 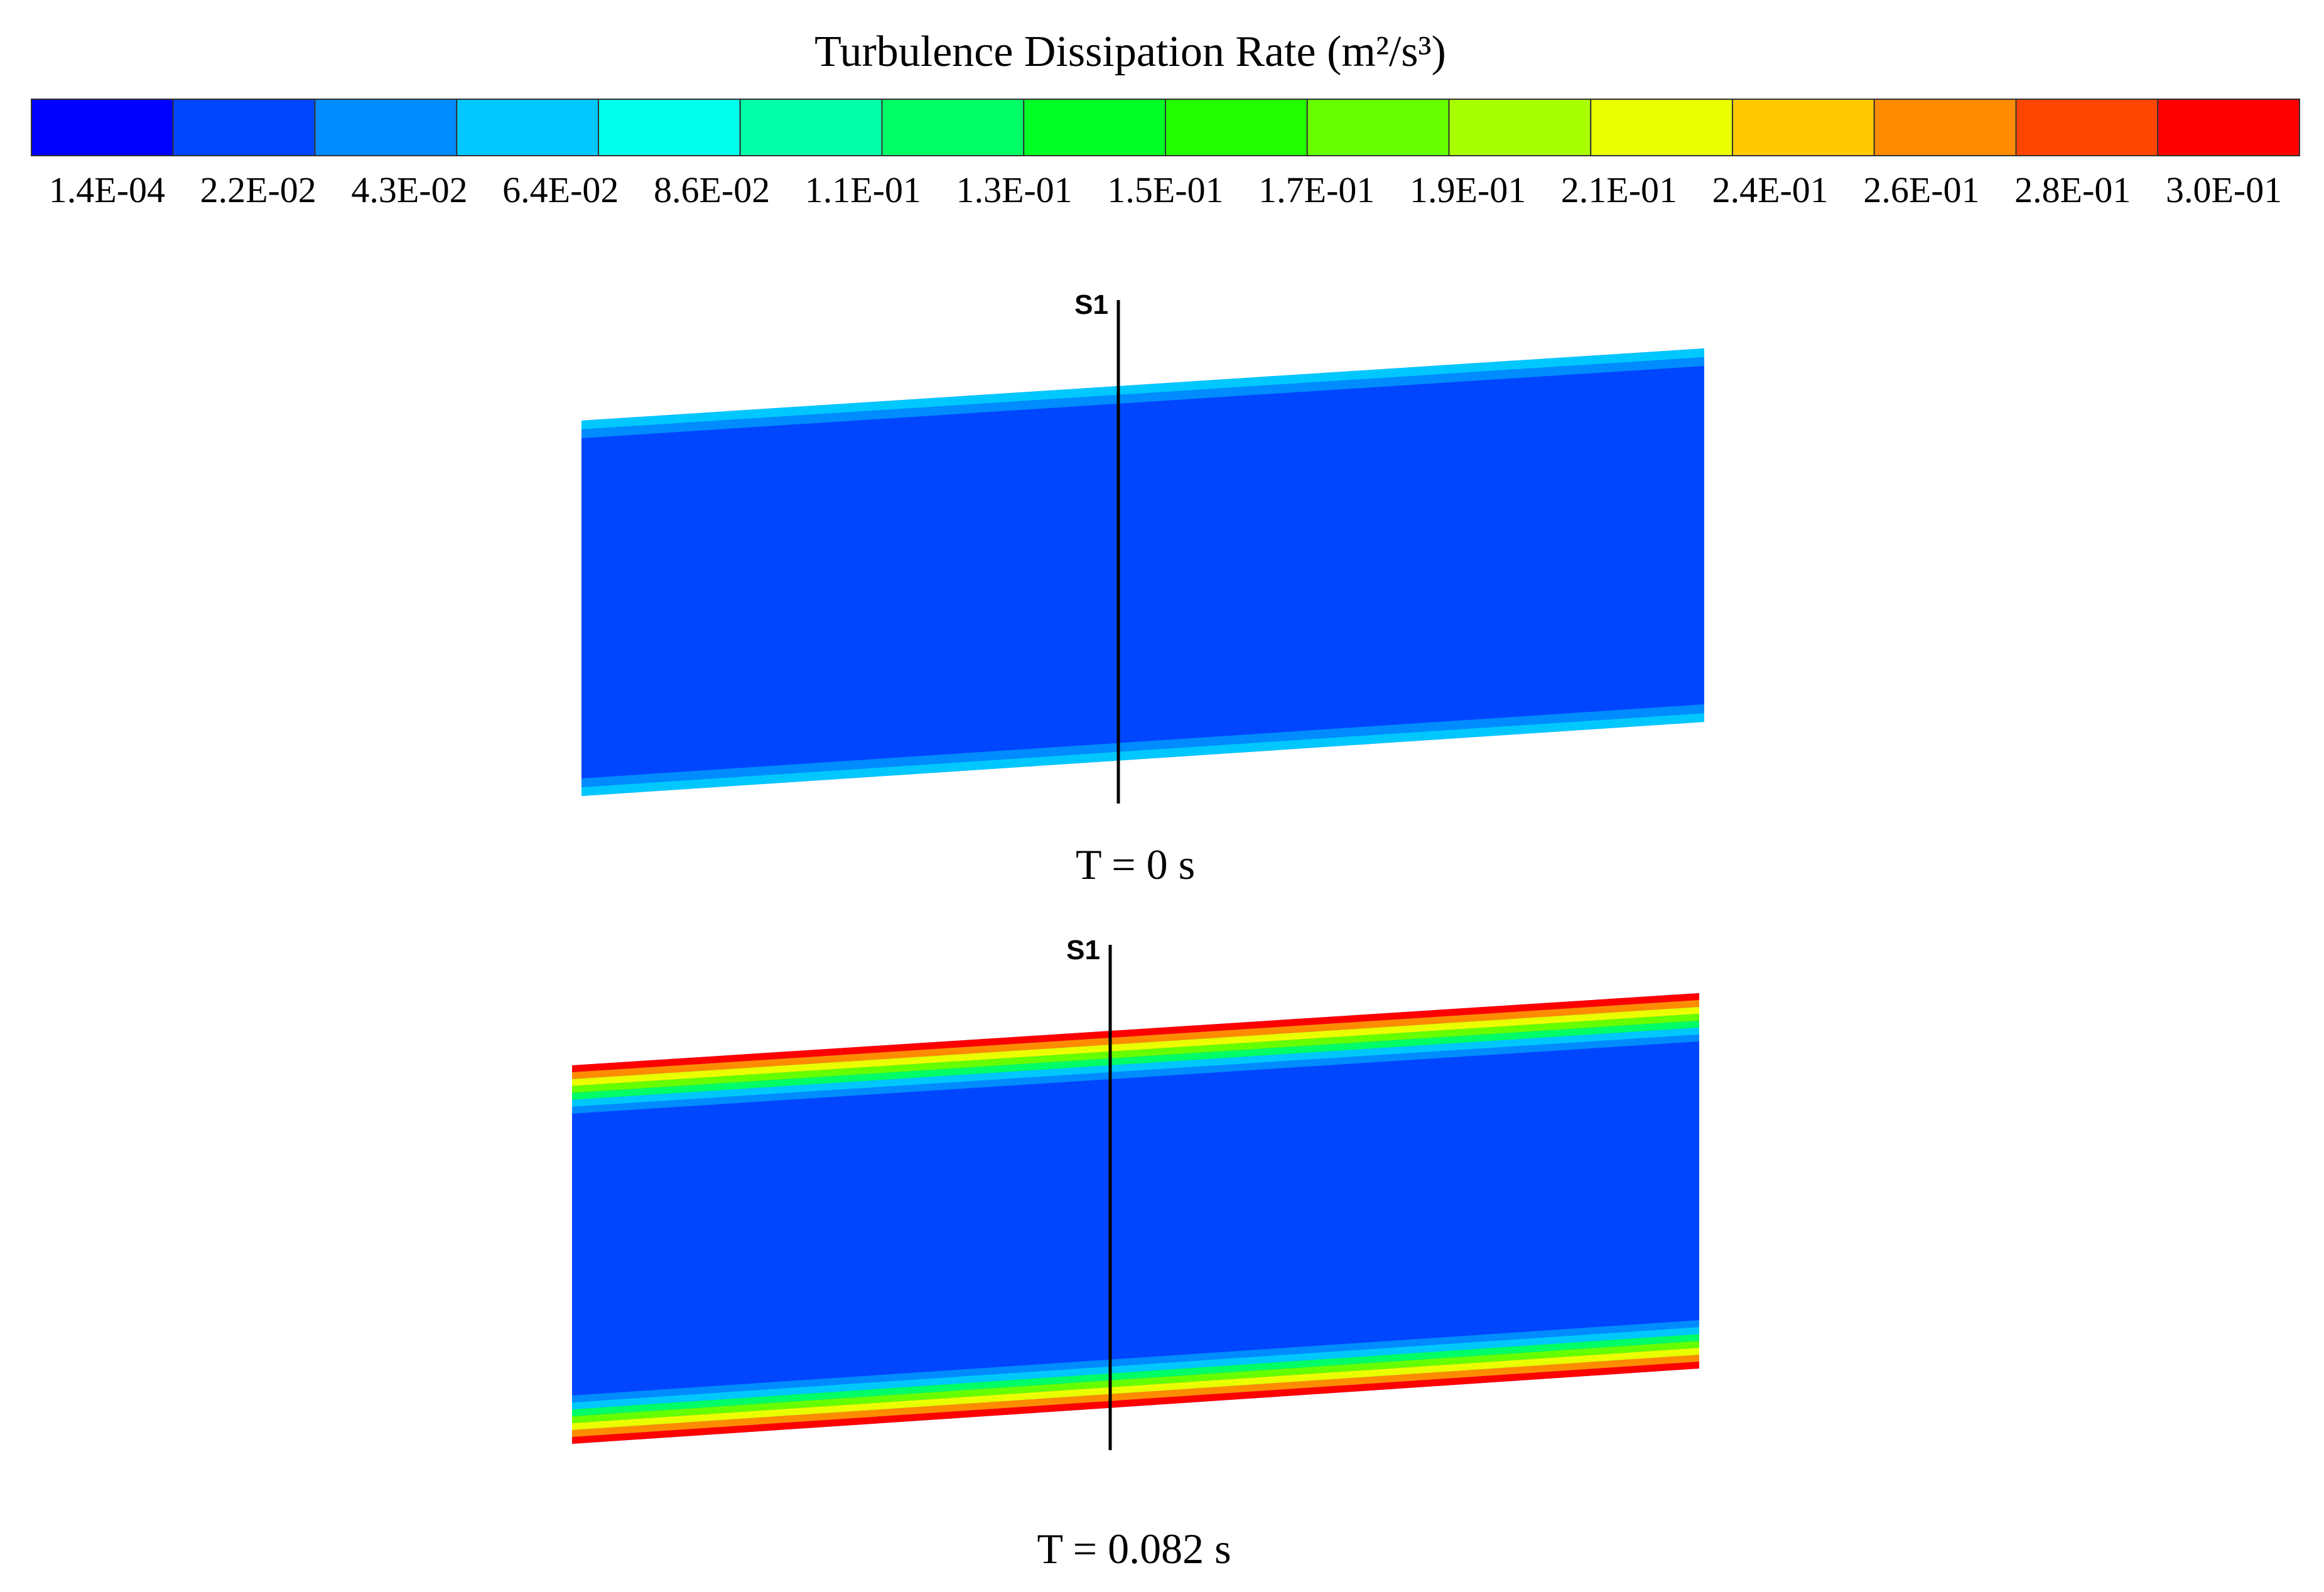 What do you see at coordinates (1770, 189) in the screenshot?
I see `colorbar-tick-label: 2.4E-01` at bounding box center [1770, 189].